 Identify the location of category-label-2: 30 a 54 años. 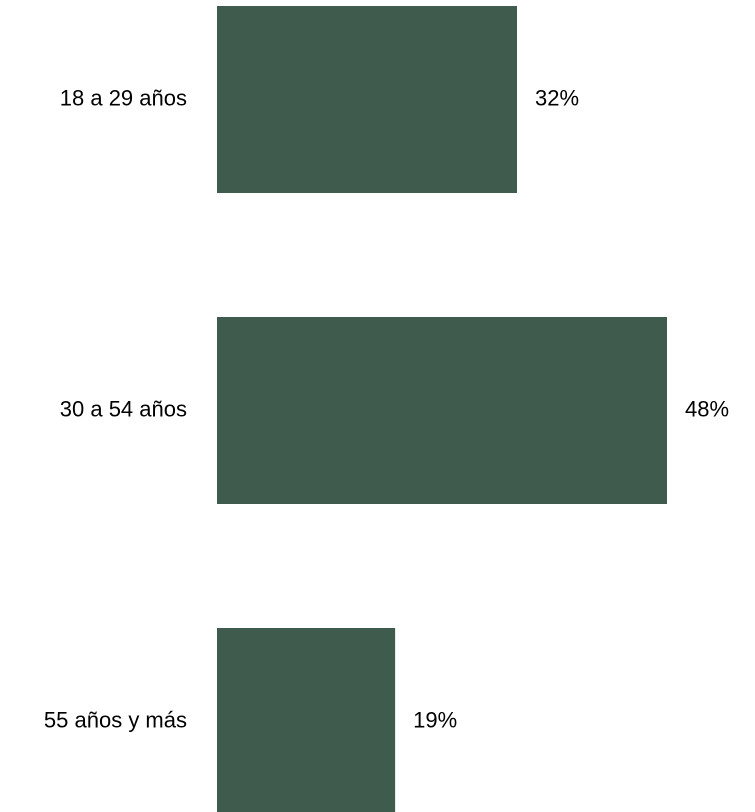
(123, 408).